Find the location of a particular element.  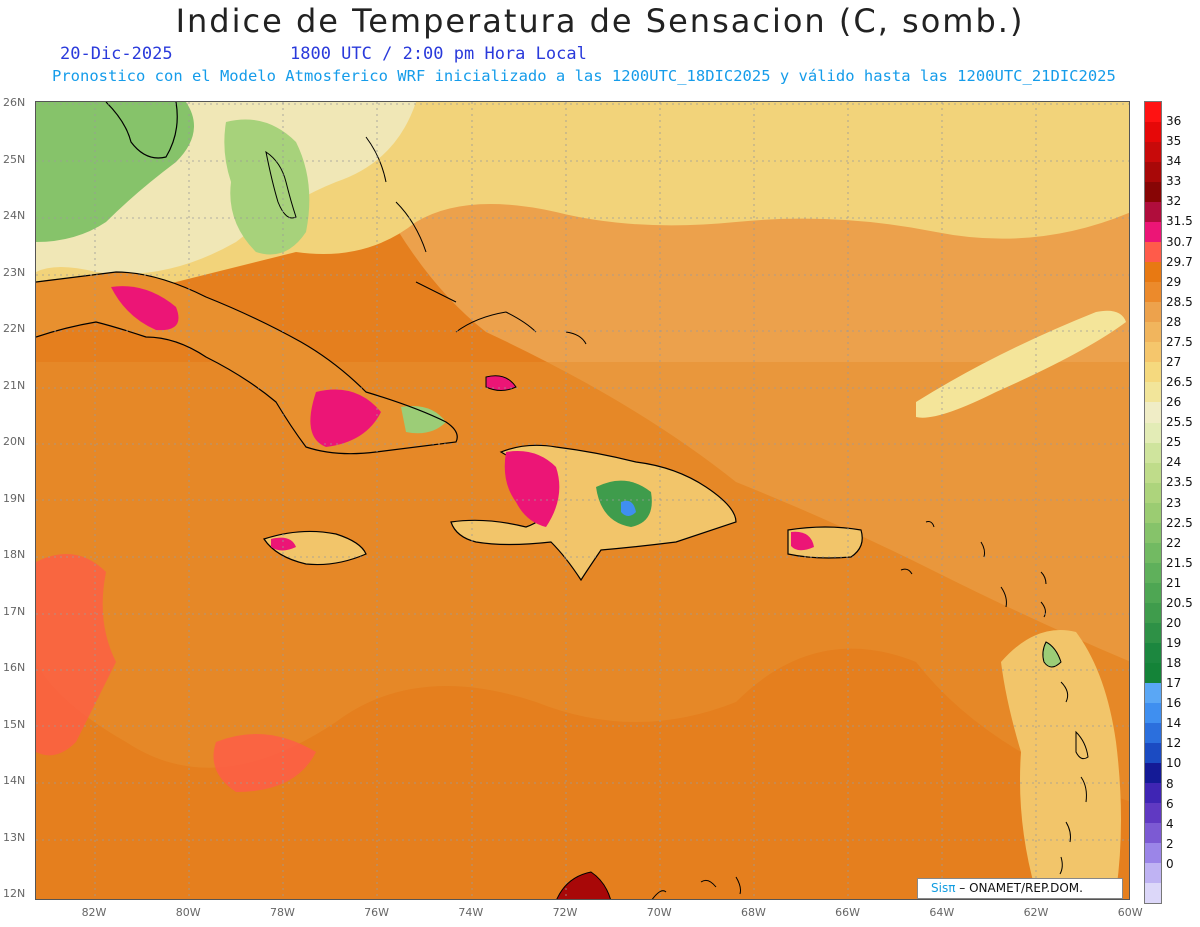

colorbar-label: 29 is located at coordinates (1174, 281).